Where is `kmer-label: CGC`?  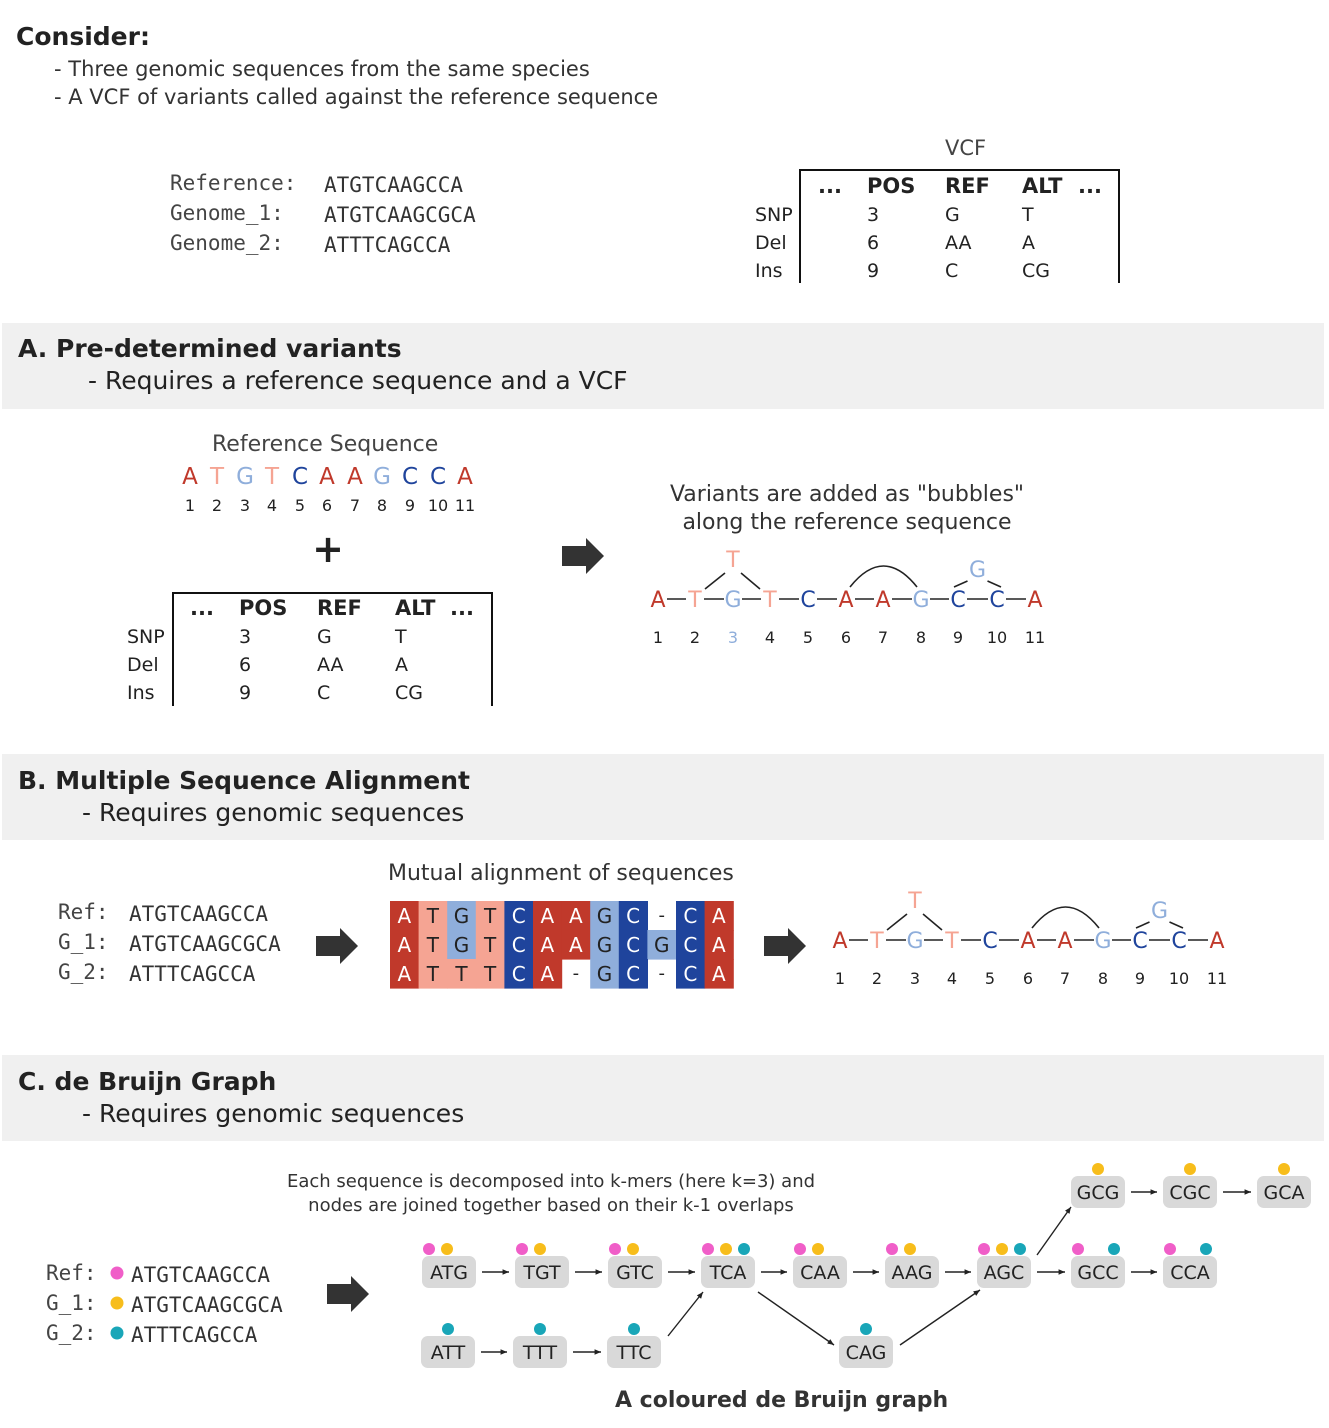
kmer-label: CGC is located at coordinates (1189, 1193).